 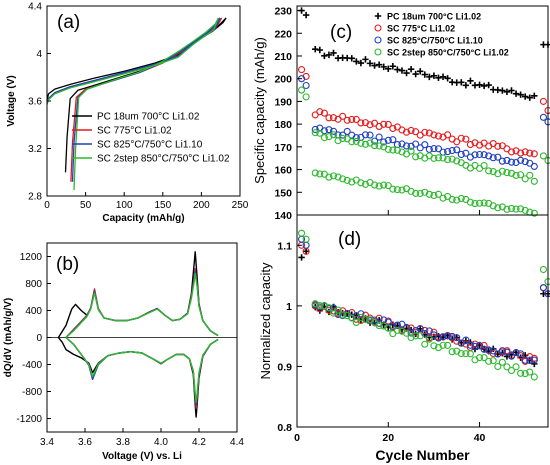 What do you see at coordinates (349, 239) in the screenshot?
I see `d-panel-label: (d)` at bounding box center [349, 239].